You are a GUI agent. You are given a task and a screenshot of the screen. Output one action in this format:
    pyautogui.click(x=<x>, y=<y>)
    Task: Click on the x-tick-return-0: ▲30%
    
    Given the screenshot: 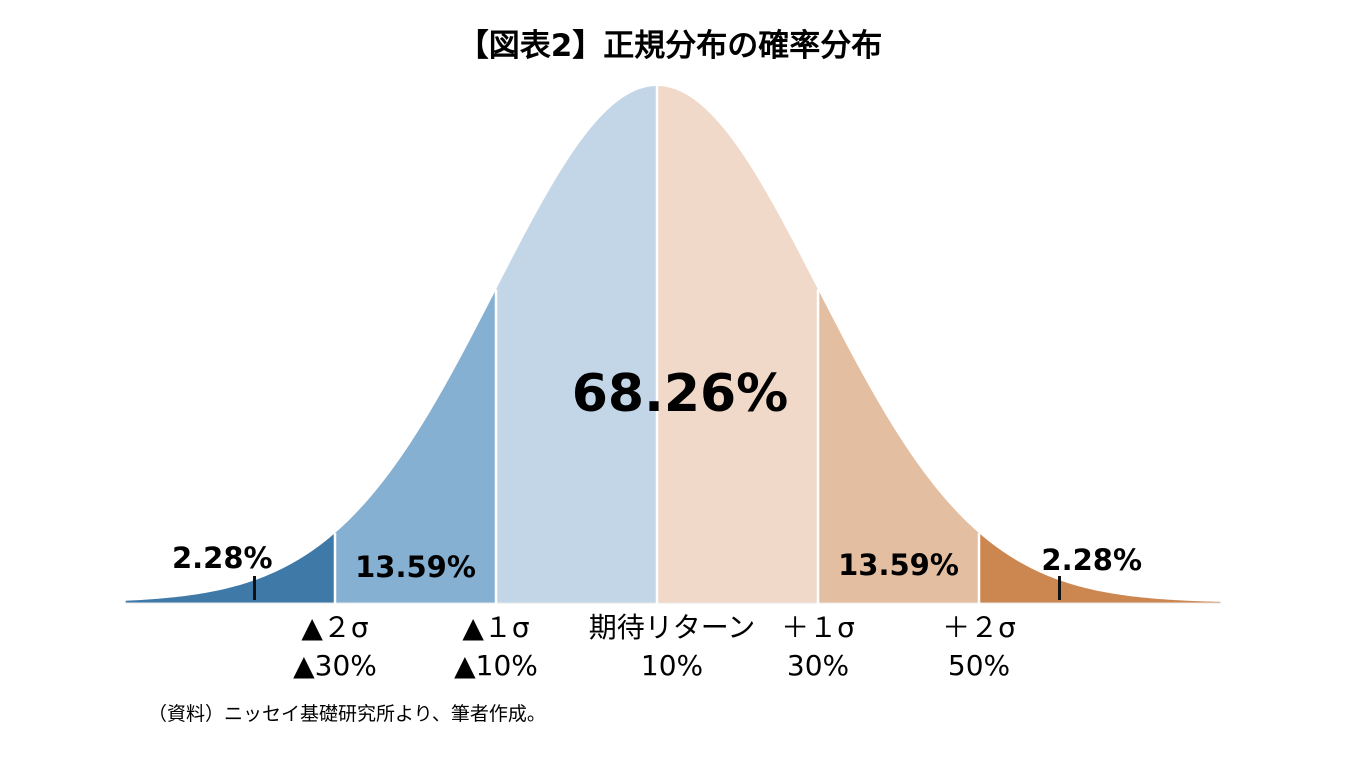 What is the action you would take?
    pyautogui.click(x=335, y=665)
    